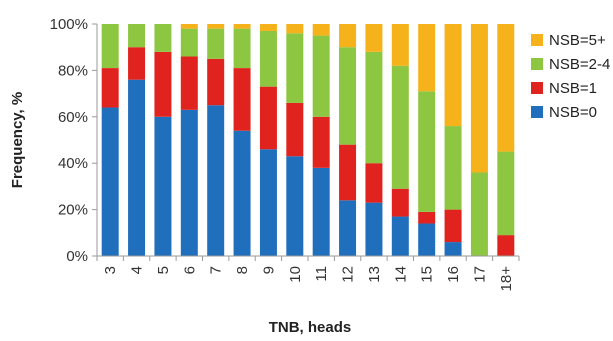 Image resolution: width=613 pixels, height=341 pixels. What do you see at coordinates (73, 163) in the screenshot?
I see `y-tick-label: 40%` at bounding box center [73, 163].